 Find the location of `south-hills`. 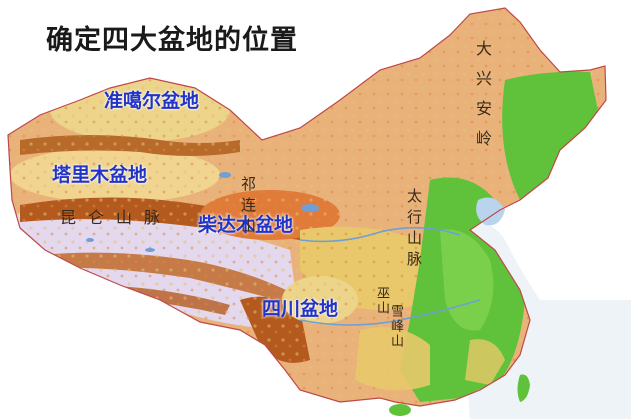

south-hills is located at coordinates (392, 359).